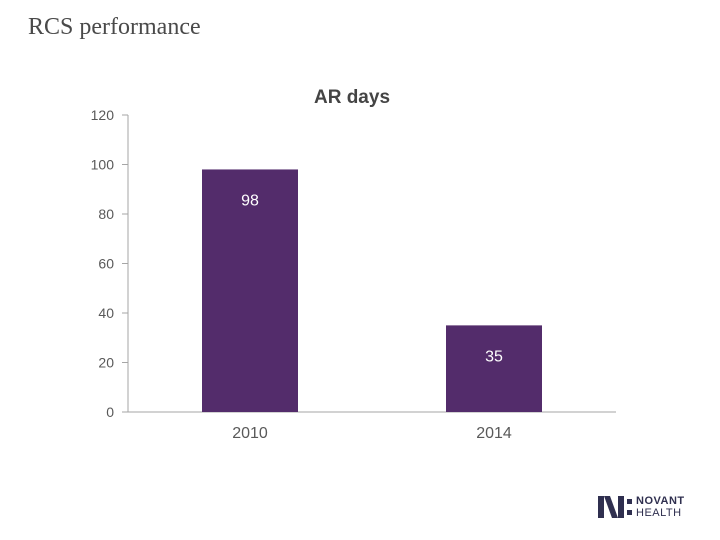  Describe the element at coordinates (106, 264) in the screenshot. I see `y-tick-label: 60` at that location.